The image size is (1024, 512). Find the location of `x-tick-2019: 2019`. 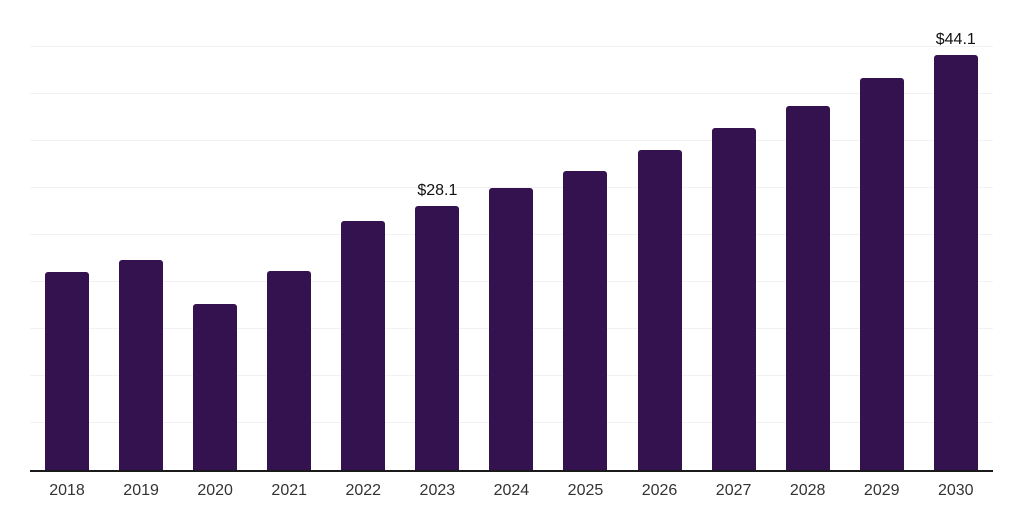

x-tick-2019: 2019 is located at coordinates (141, 490).